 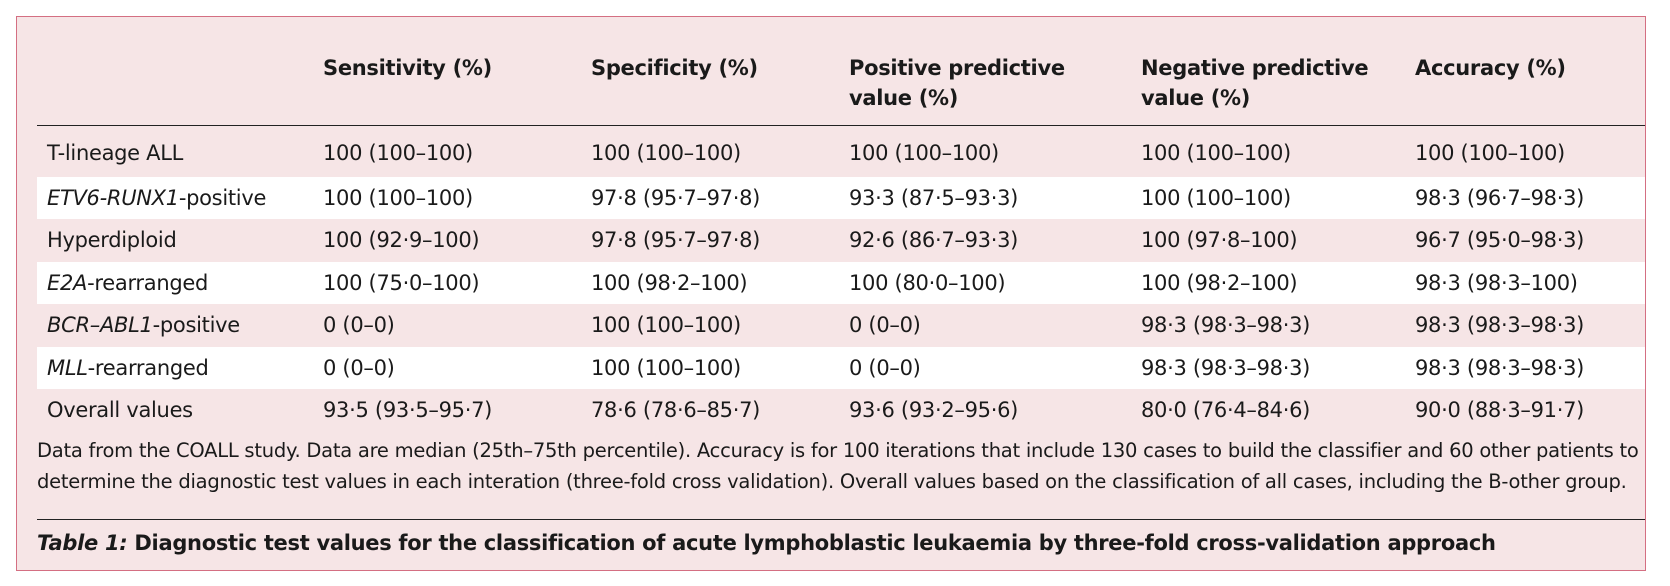 What do you see at coordinates (401, 240) in the screenshot?
I see `cell-sensitivity: 100 (92·9–100)` at bounding box center [401, 240].